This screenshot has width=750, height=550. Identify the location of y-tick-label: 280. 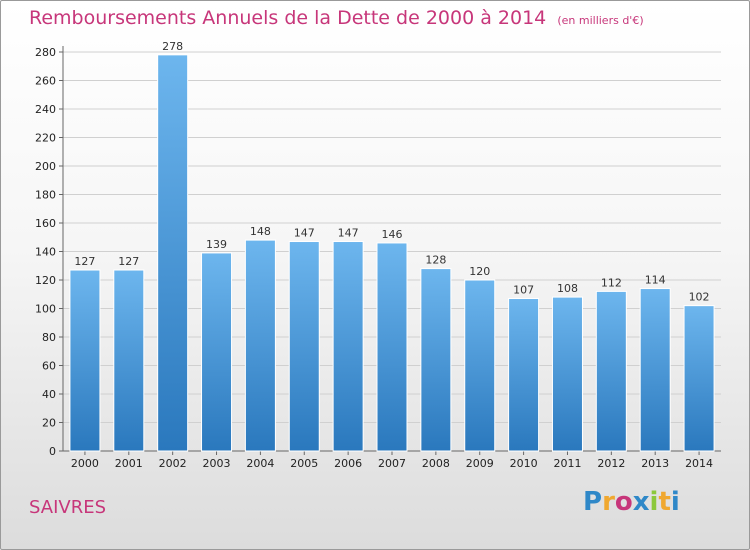
(45, 52).